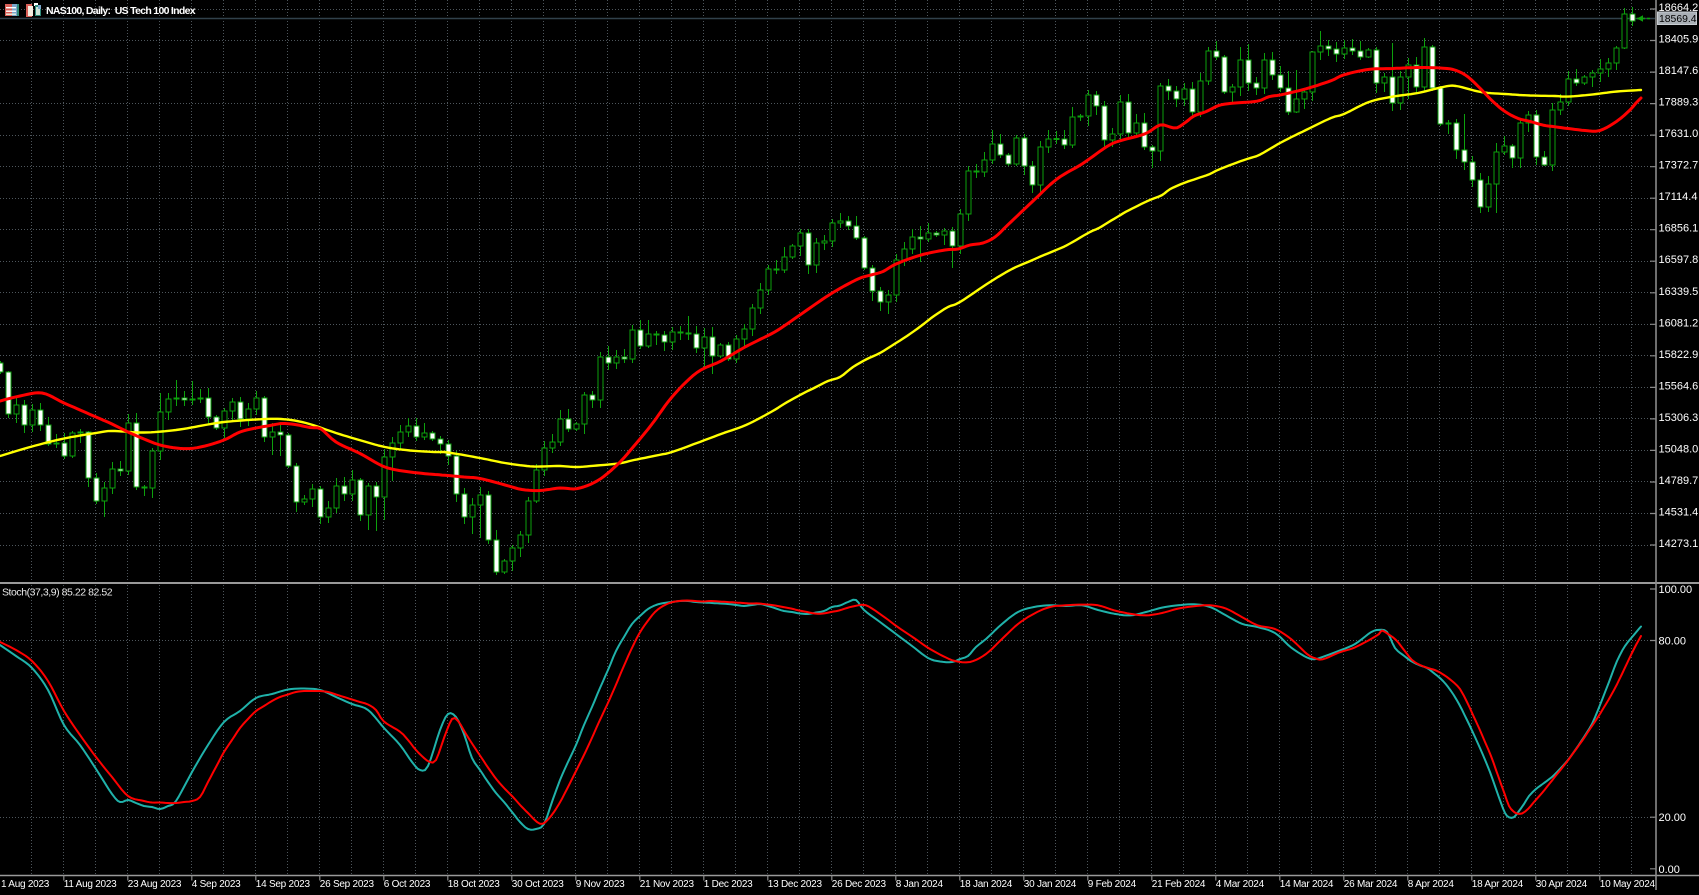 The width and height of the screenshot is (1699, 895). Describe the element at coordinates (1679, 229) in the screenshot. I see `svg-text: 16856.1` at that location.